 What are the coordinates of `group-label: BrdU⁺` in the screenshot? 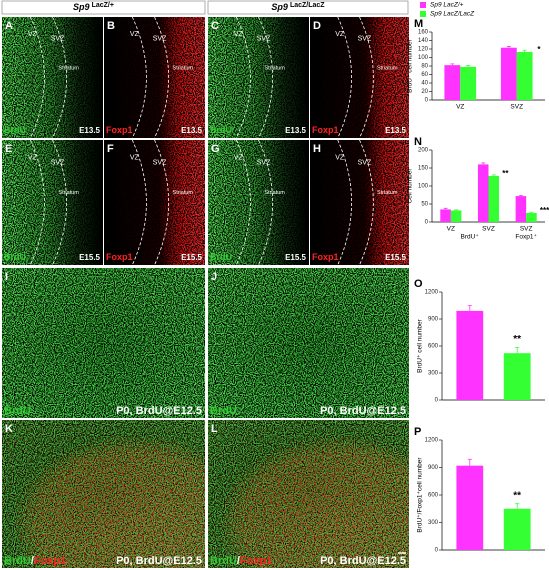 It's located at (470, 237).